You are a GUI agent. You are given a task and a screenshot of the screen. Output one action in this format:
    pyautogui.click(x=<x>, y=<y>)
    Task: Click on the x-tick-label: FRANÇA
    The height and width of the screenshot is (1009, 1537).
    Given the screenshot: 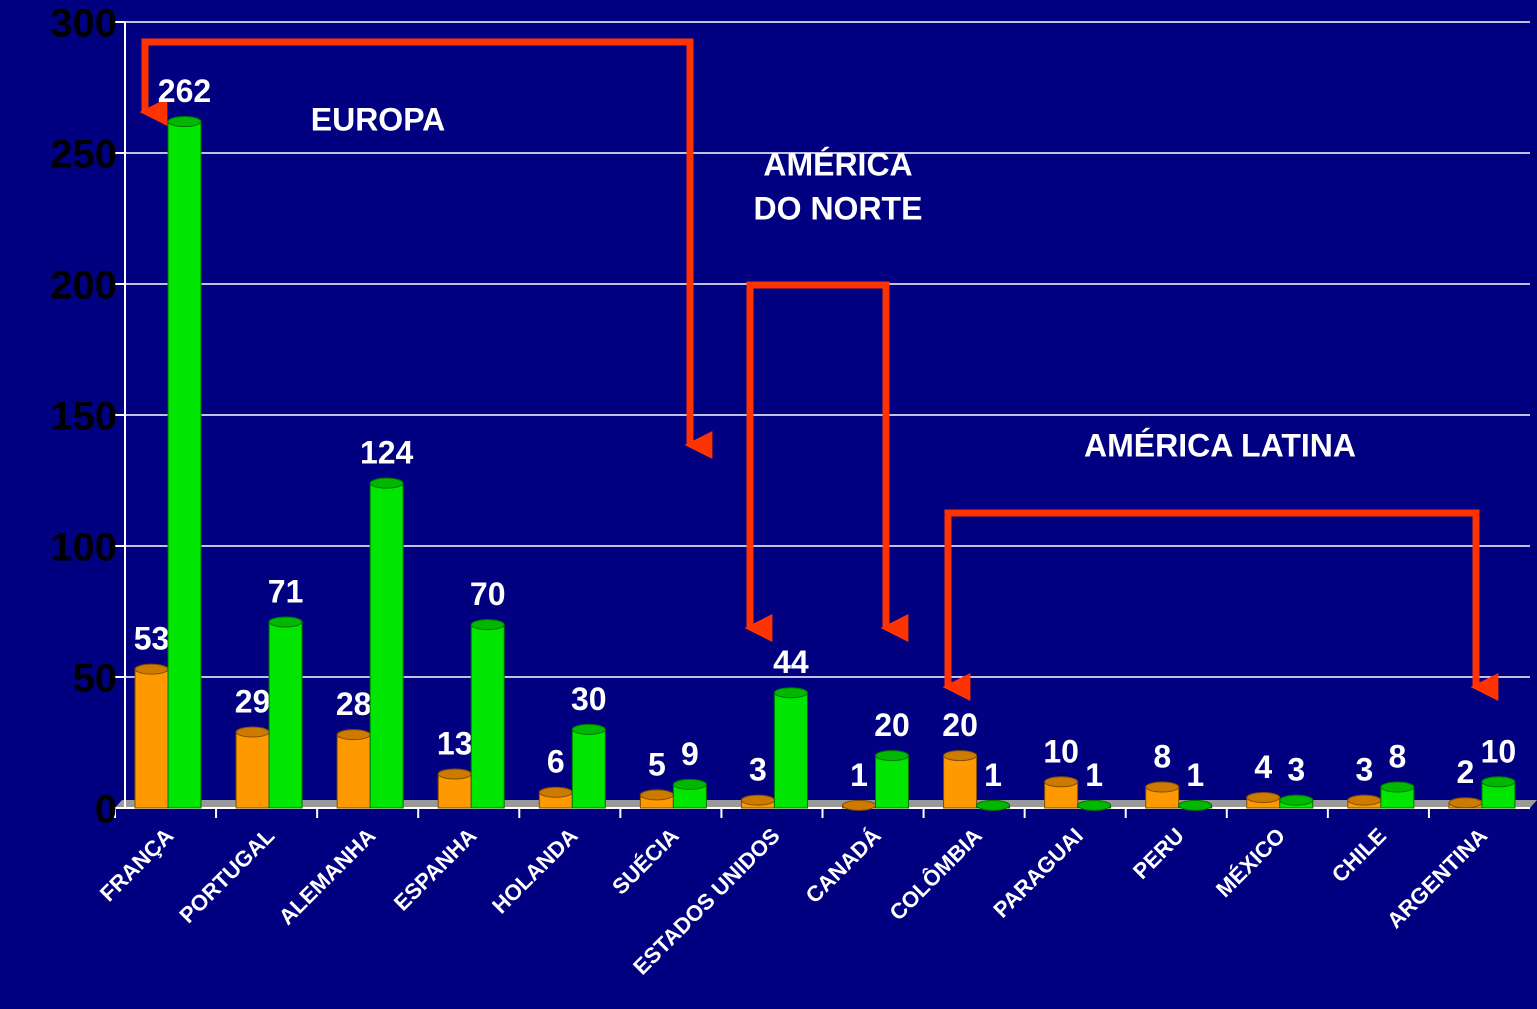 What is the action you would take?
    pyautogui.click(x=136, y=864)
    